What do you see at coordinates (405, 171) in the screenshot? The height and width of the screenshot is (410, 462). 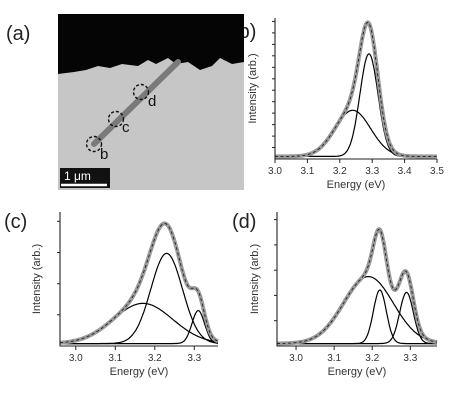 I see `chart-b-xtick-label: 3.4` at bounding box center [405, 171].